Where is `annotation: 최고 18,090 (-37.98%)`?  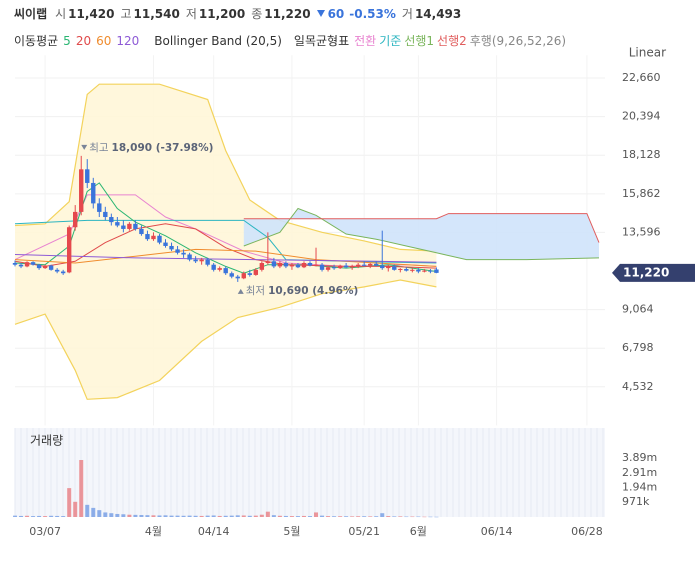 annotation: 최고 18,090 (-37.98%) is located at coordinates (151, 148).